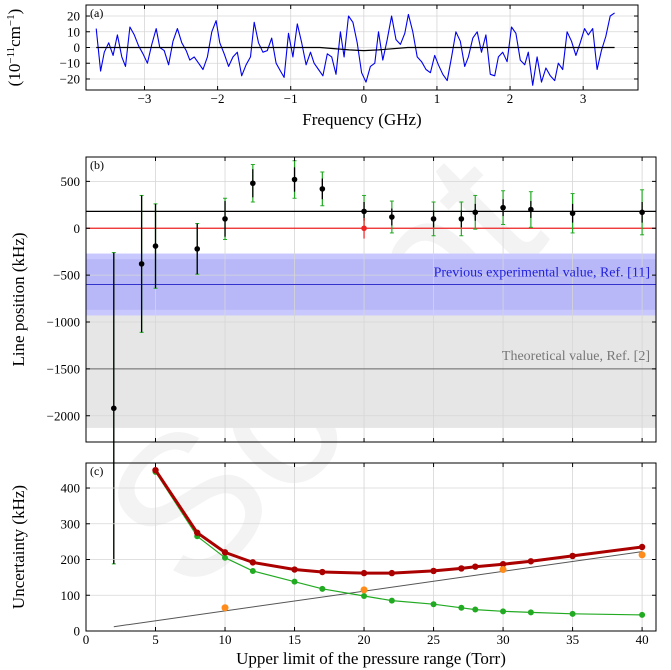 Image resolution: width=671 pixels, height=670 pixels. What do you see at coordinates (71, 181) in the screenshot?
I see `y-tick-label: 500` at bounding box center [71, 181].